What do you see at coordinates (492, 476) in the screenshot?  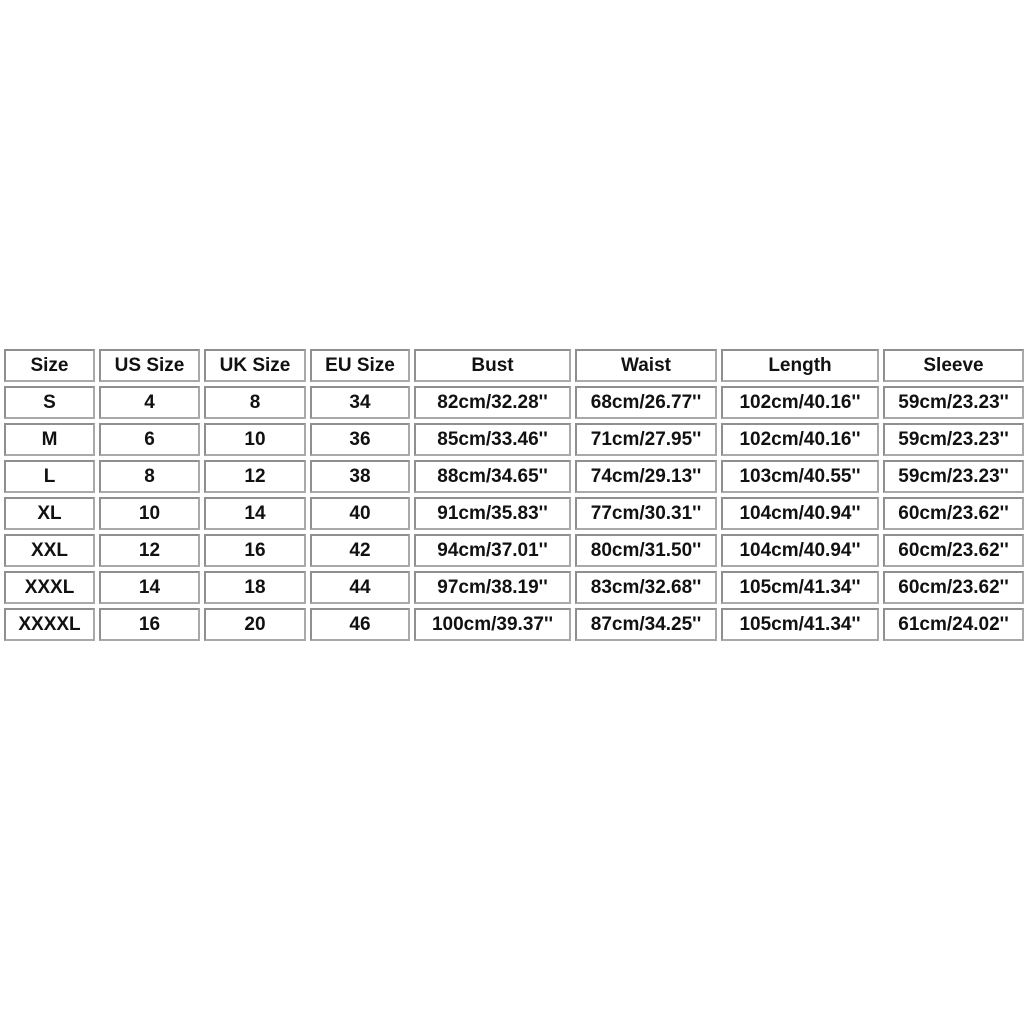 I see `table-cell: 88cm/34.65''` at bounding box center [492, 476].